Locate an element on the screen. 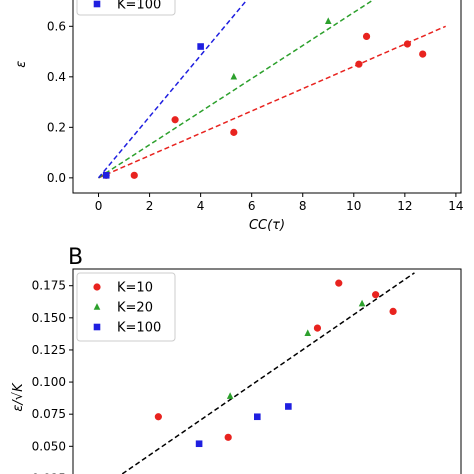 This screenshot has height=474, width=474. panel-a-y-tick-label: 0.4 is located at coordinates (56, 77).